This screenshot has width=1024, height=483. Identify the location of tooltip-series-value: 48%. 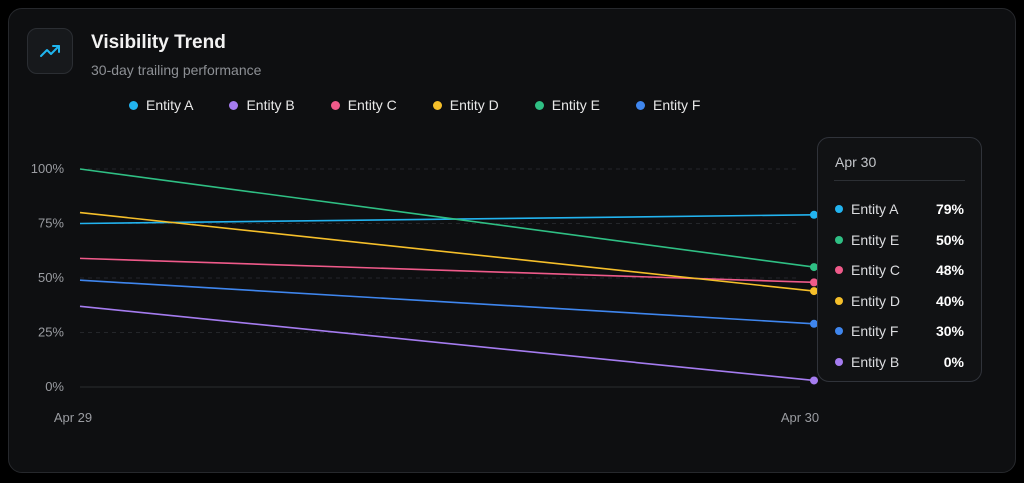
(949, 270).